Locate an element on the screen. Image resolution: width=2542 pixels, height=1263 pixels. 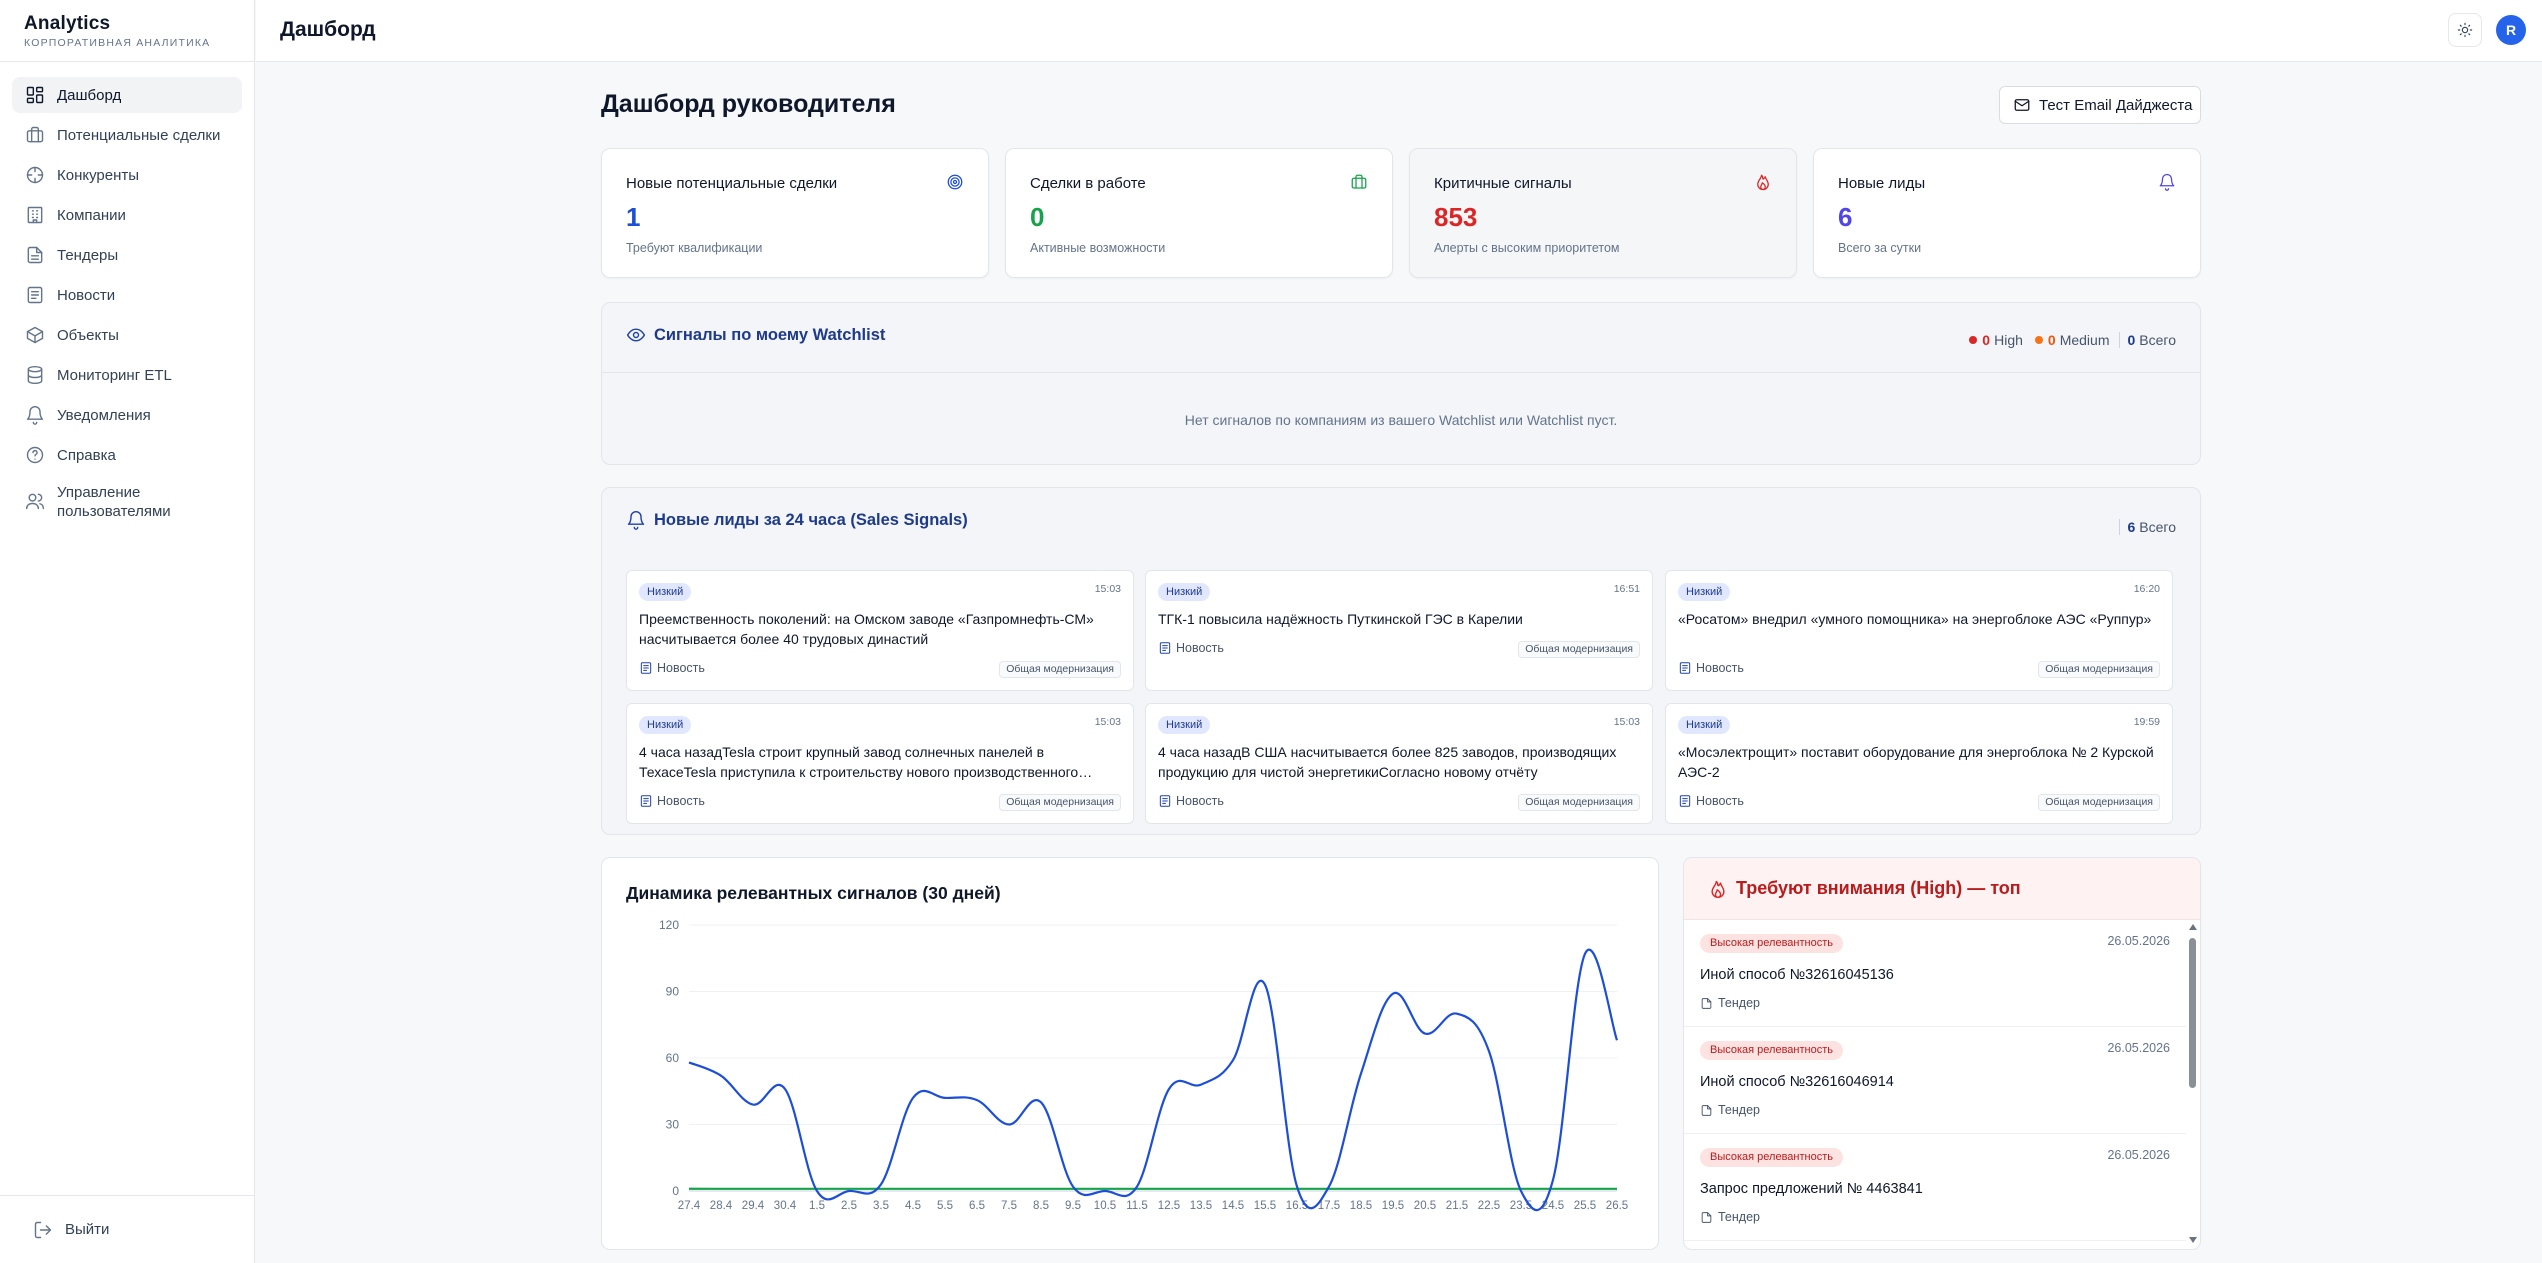
test-email-digest-button: Тест Email Дайджеста is located at coordinates (2100, 105).